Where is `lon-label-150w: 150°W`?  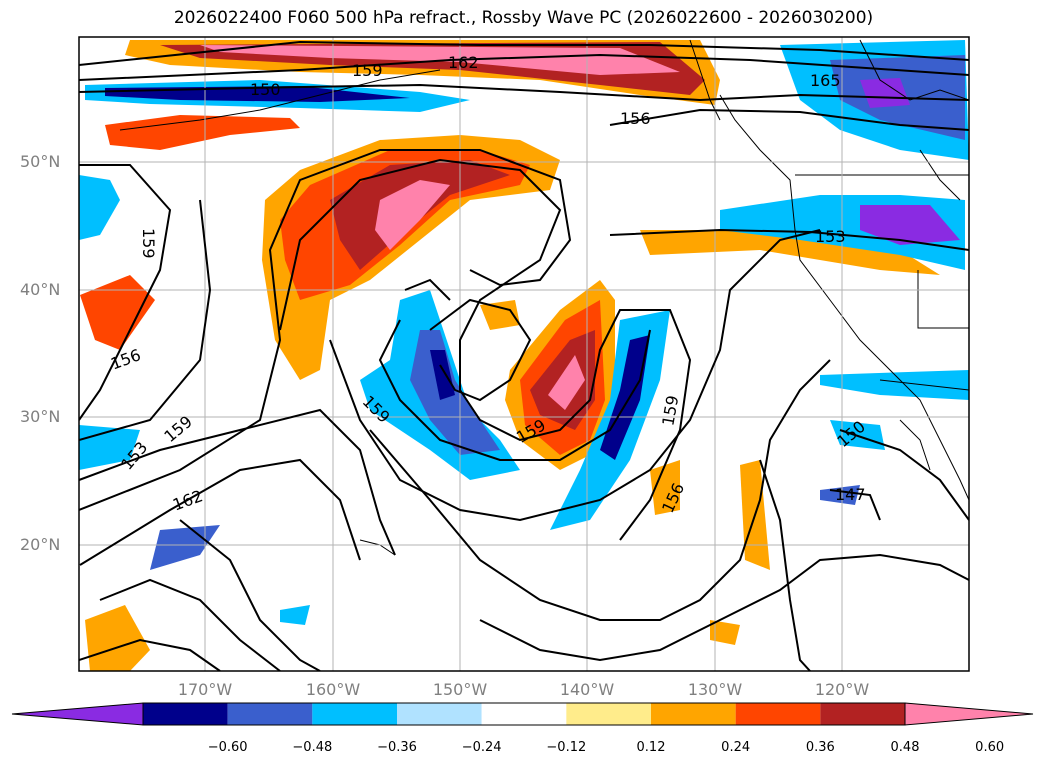
lon-label-150w: 150°W is located at coordinates (460, 689).